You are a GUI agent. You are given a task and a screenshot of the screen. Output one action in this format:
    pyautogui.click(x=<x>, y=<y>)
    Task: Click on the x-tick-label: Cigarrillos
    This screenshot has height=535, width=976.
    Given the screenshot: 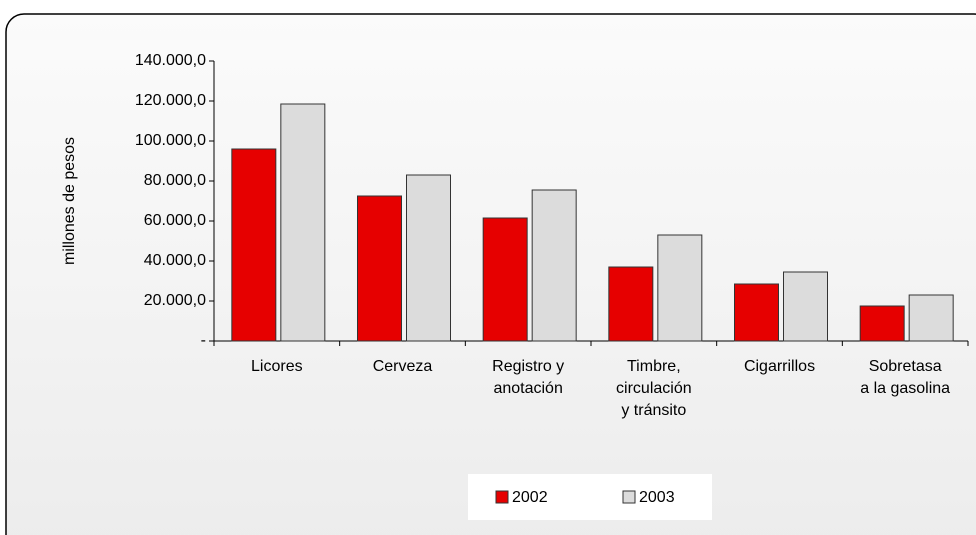 What is the action you would take?
    pyautogui.click(x=779, y=366)
    